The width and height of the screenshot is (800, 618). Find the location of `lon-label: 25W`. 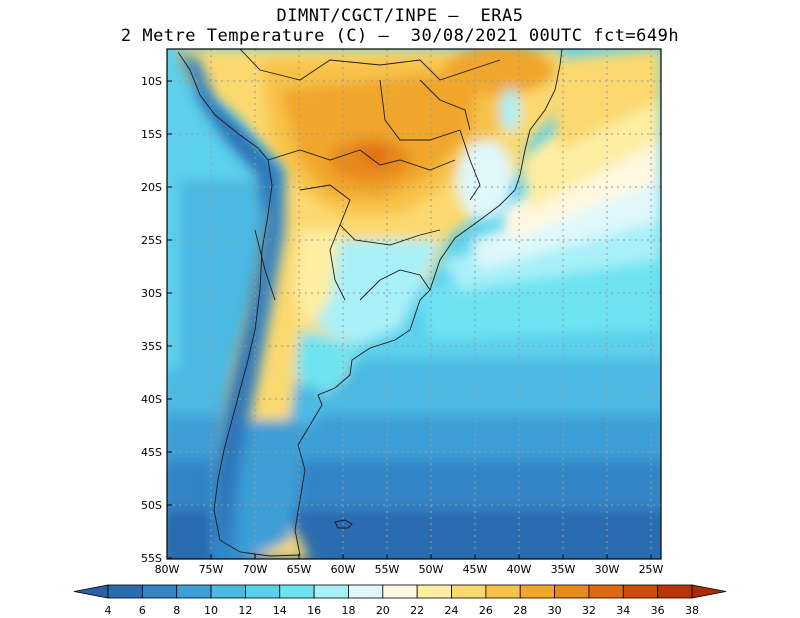

lon-label: 25W is located at coordinates (651, 569).